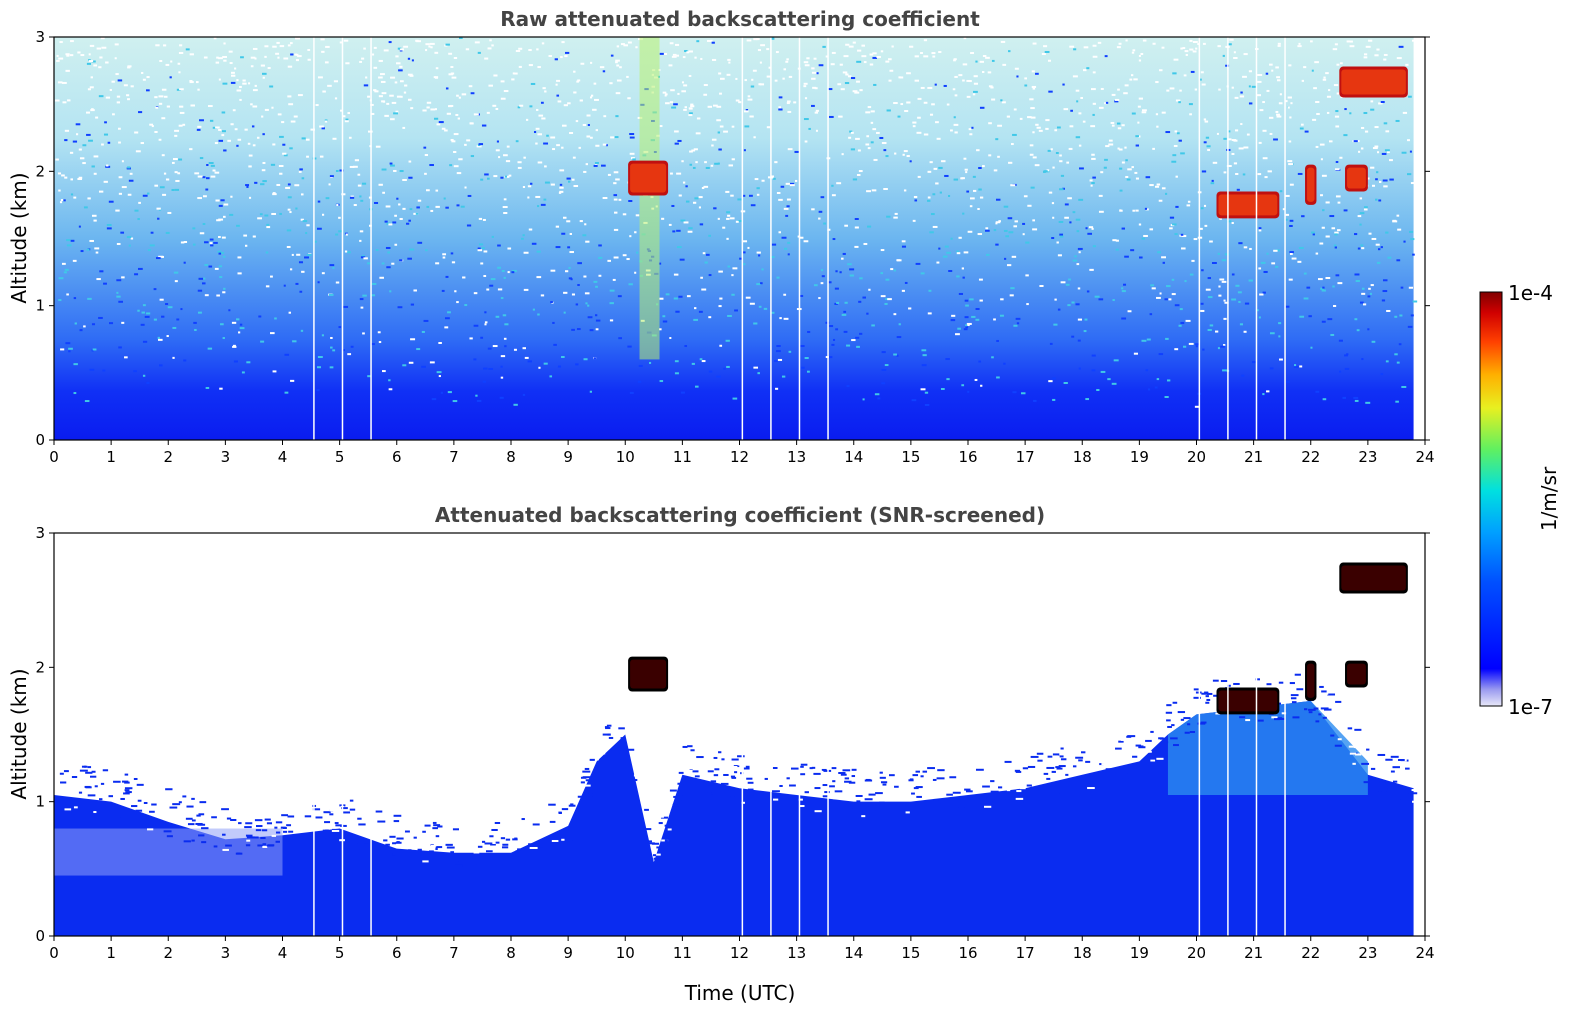 The width and height of the screenshot is (1595, 1020). Describe the element at coordinates (1530, 293) in the screenshot. I see `colorbar-max-label: 1e-4` at that location.